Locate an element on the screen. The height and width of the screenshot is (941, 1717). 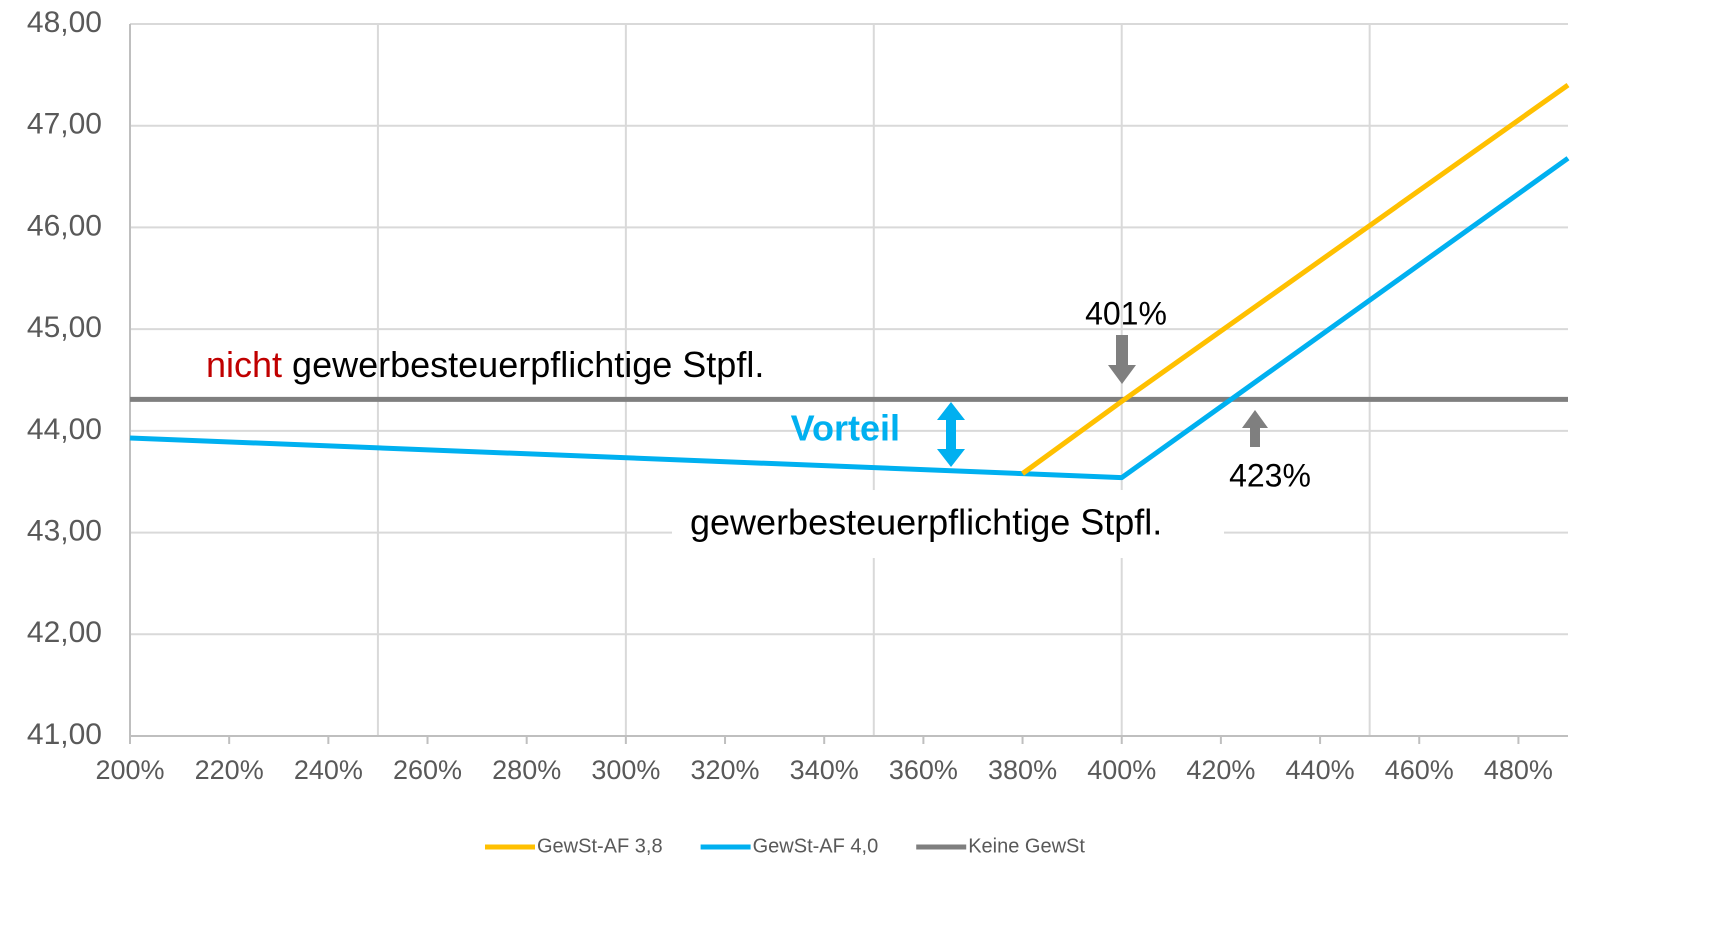
x-tick-label: 280% is located at coordinates (526, 770).